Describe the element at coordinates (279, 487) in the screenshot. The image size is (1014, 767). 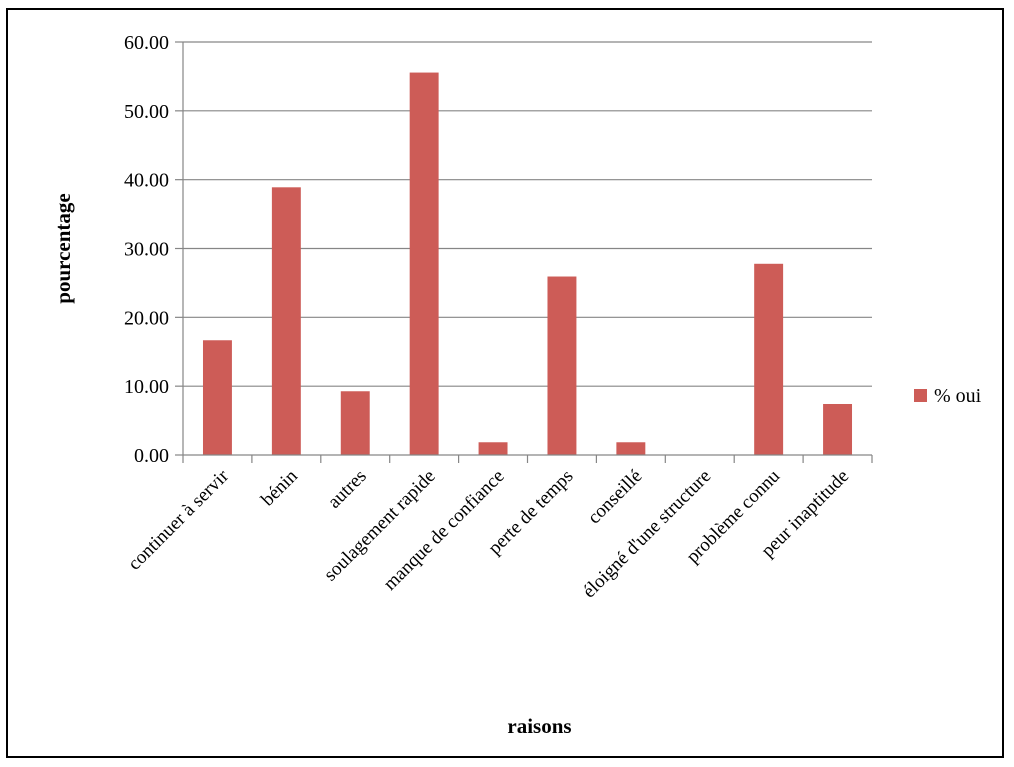
I see `x-tick-label: bénin` at that location.